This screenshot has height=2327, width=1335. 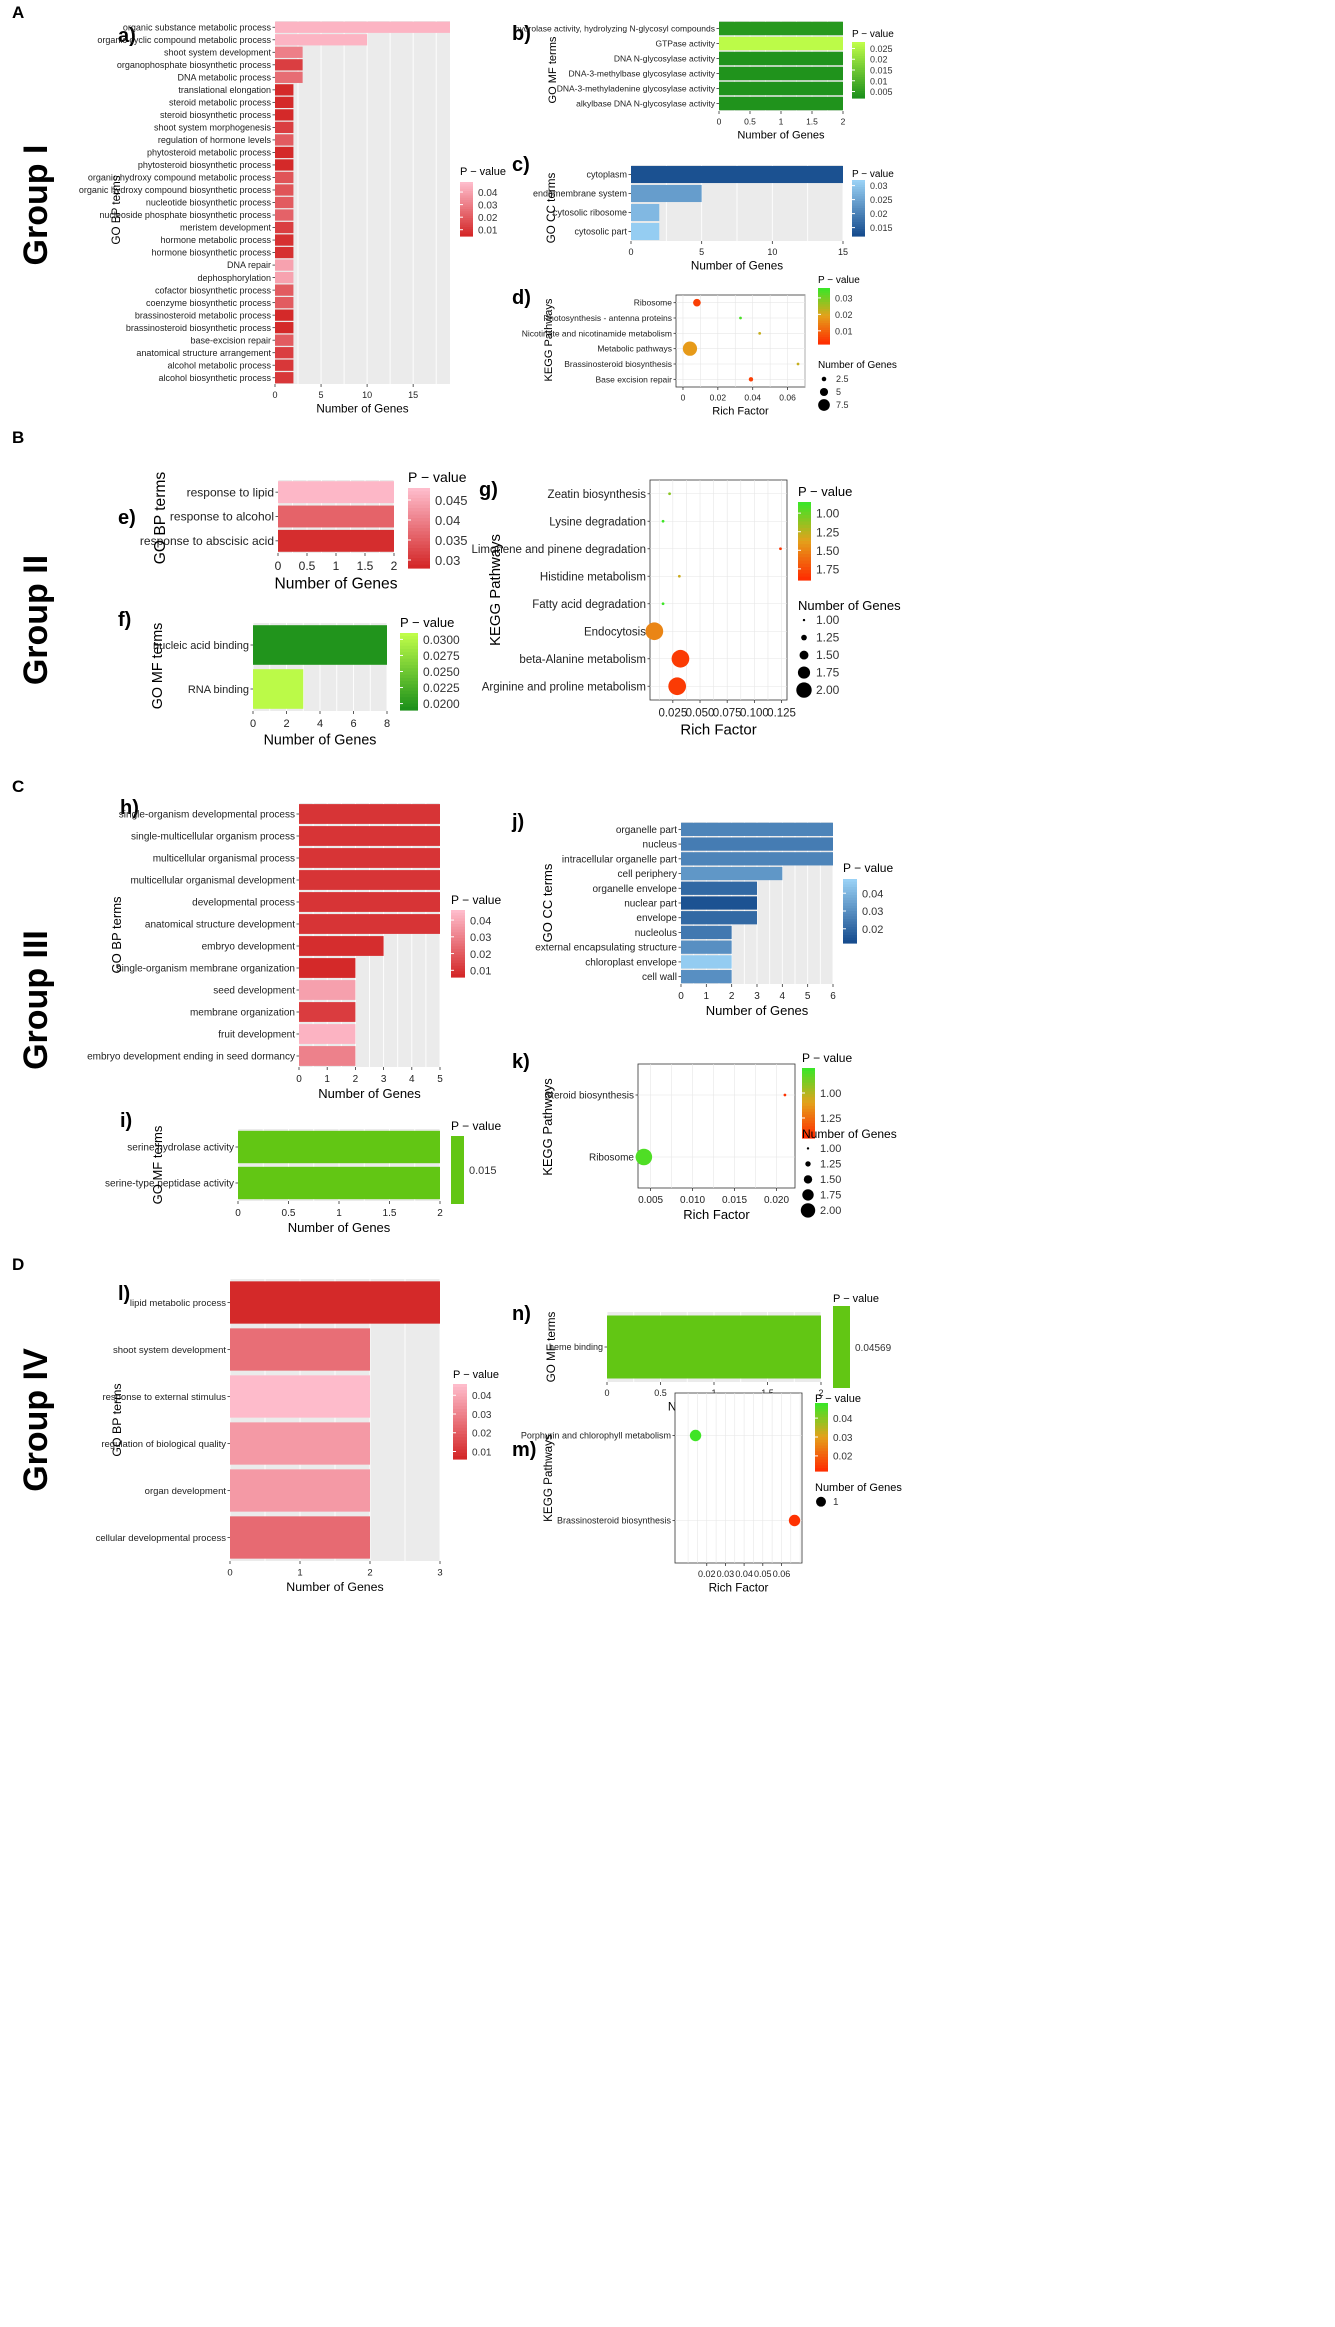 I want to click on x-tick-label: 8, so click(x=387, y=724).